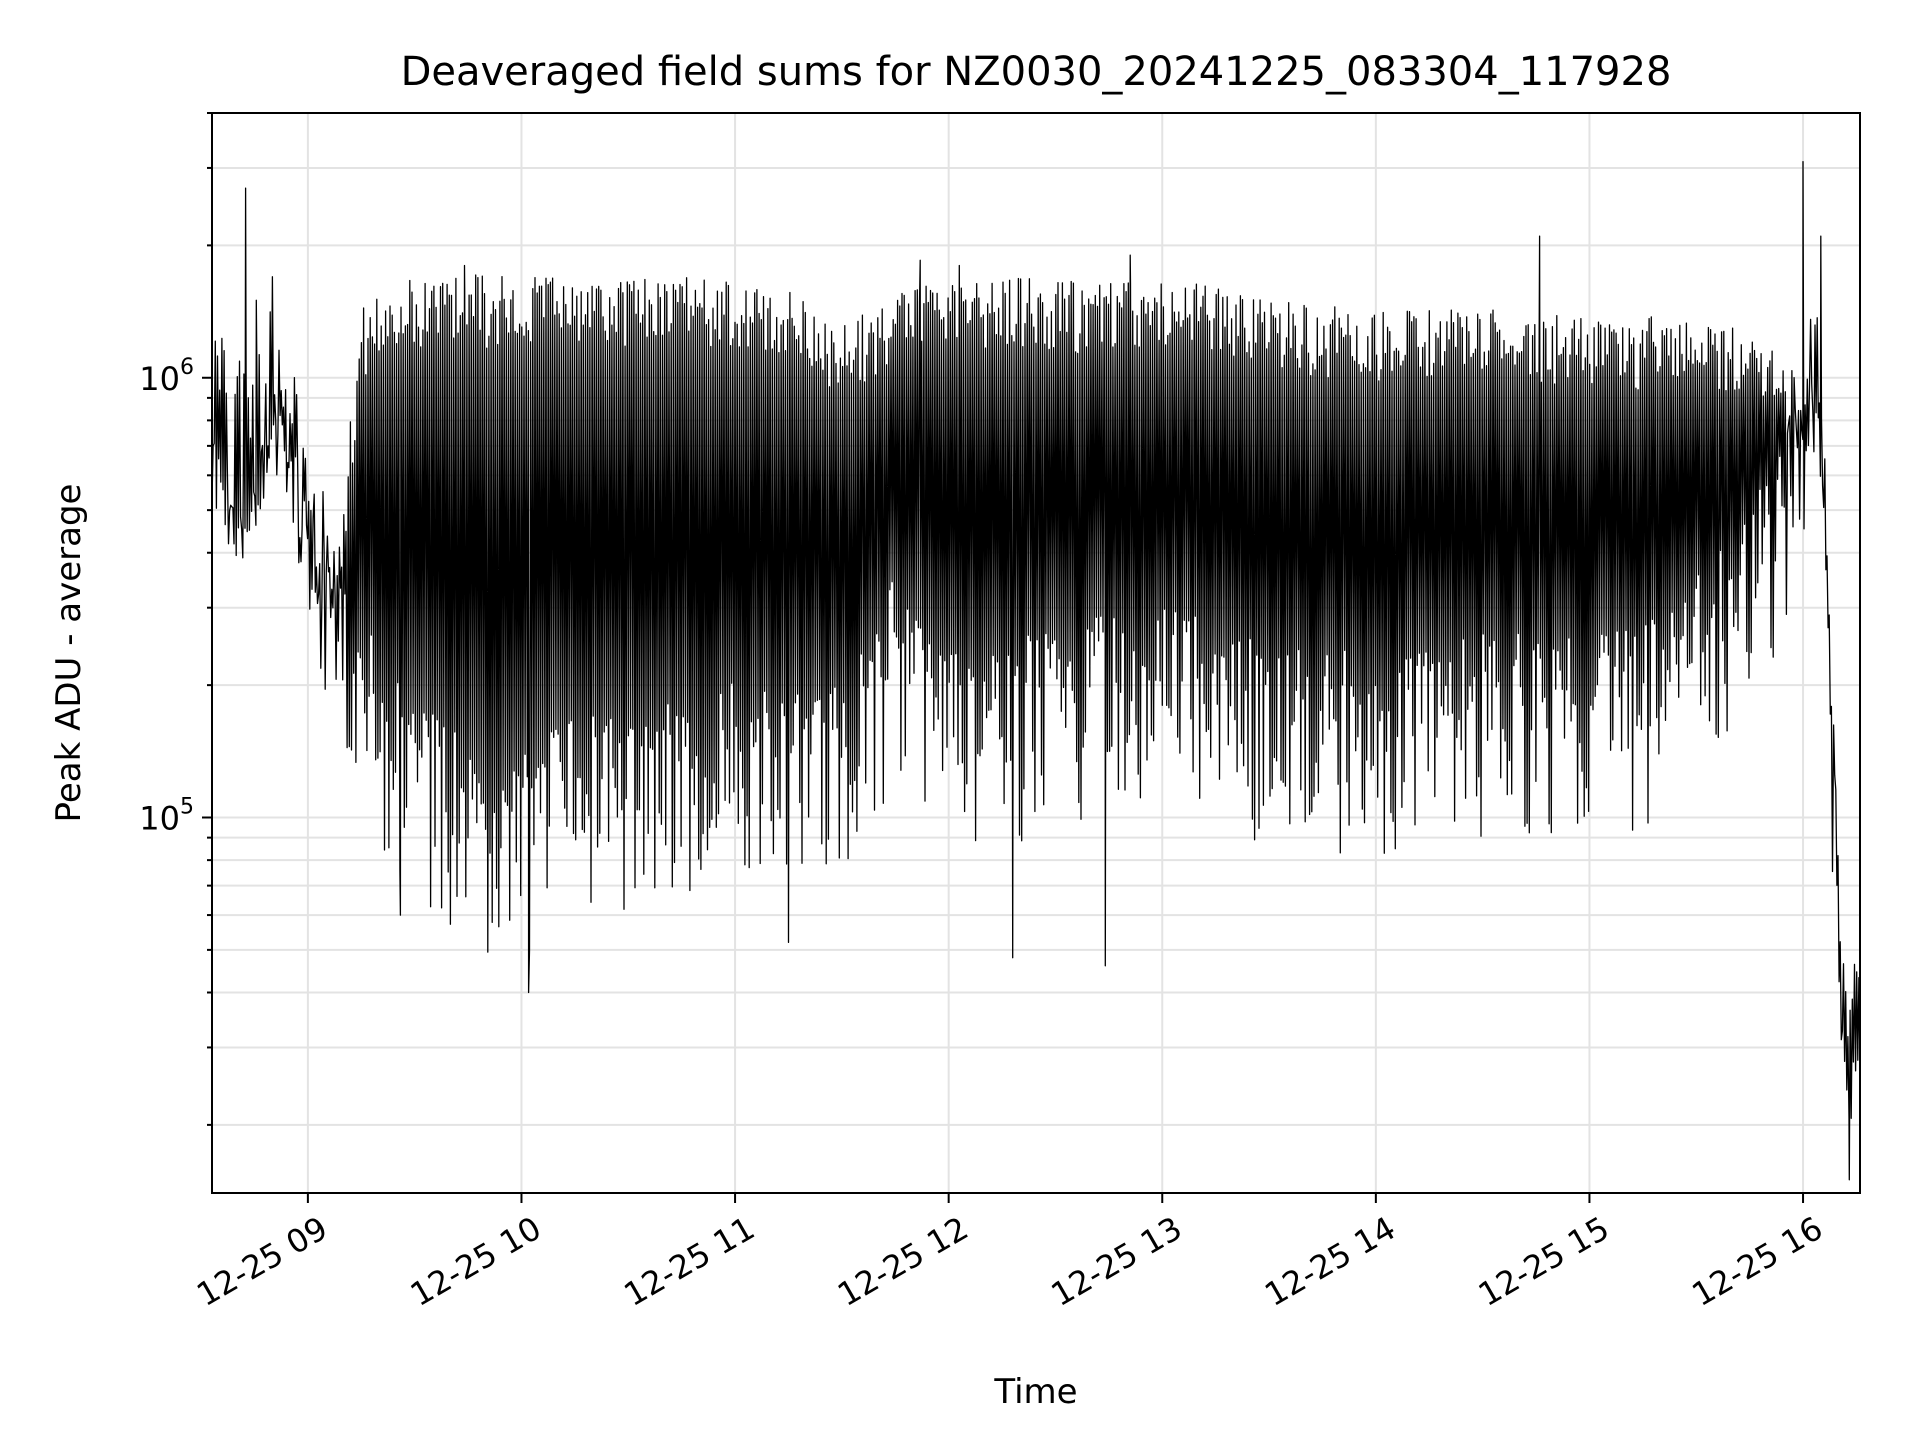 This screenshot has width=1920, height=1440. What do you see at coordinates (1035, 1392) in the screenshot?
I see `x-axis-label: Time` at bounding box center [1035, 1392].